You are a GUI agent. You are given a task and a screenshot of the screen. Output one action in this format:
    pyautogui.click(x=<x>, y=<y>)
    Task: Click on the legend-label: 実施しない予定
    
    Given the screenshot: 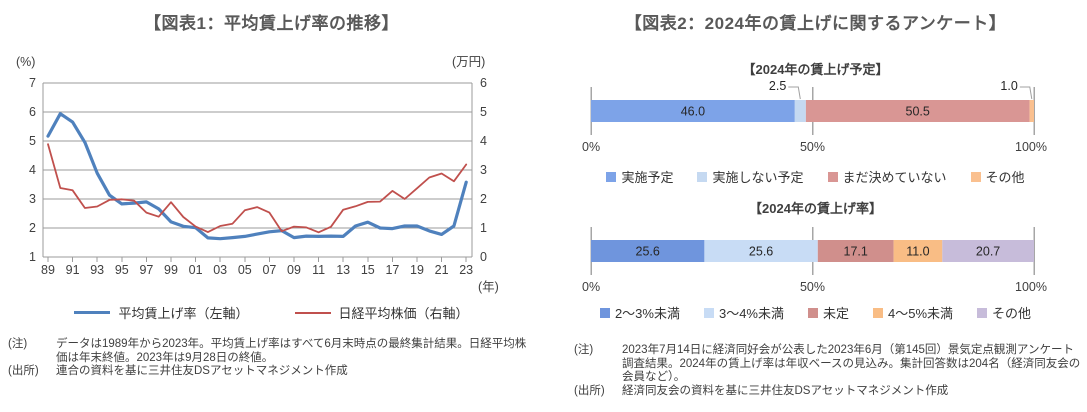 What is the action you would take?
    pyautogui.click(x=758, y=177)
    